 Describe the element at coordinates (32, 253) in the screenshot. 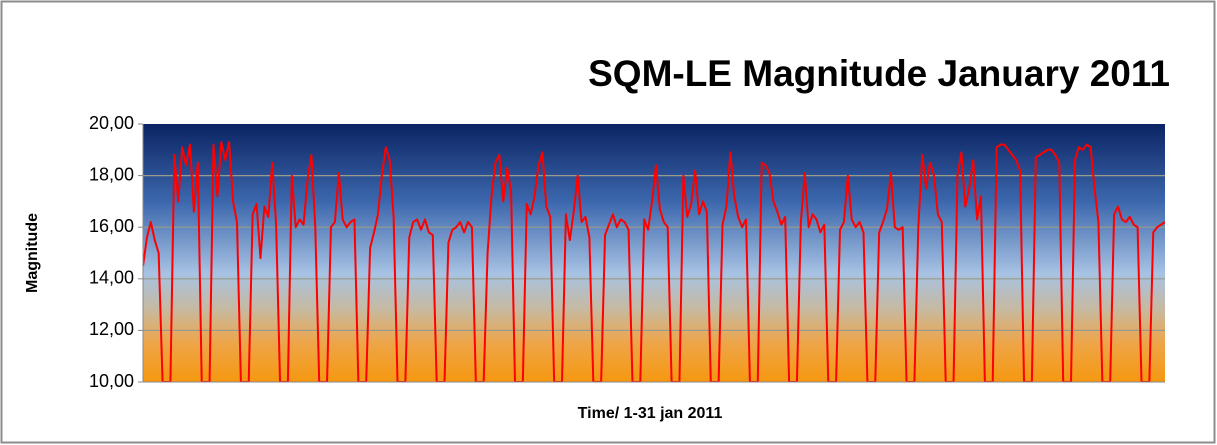

I see `y-axis-title: Magnitude` at that location.